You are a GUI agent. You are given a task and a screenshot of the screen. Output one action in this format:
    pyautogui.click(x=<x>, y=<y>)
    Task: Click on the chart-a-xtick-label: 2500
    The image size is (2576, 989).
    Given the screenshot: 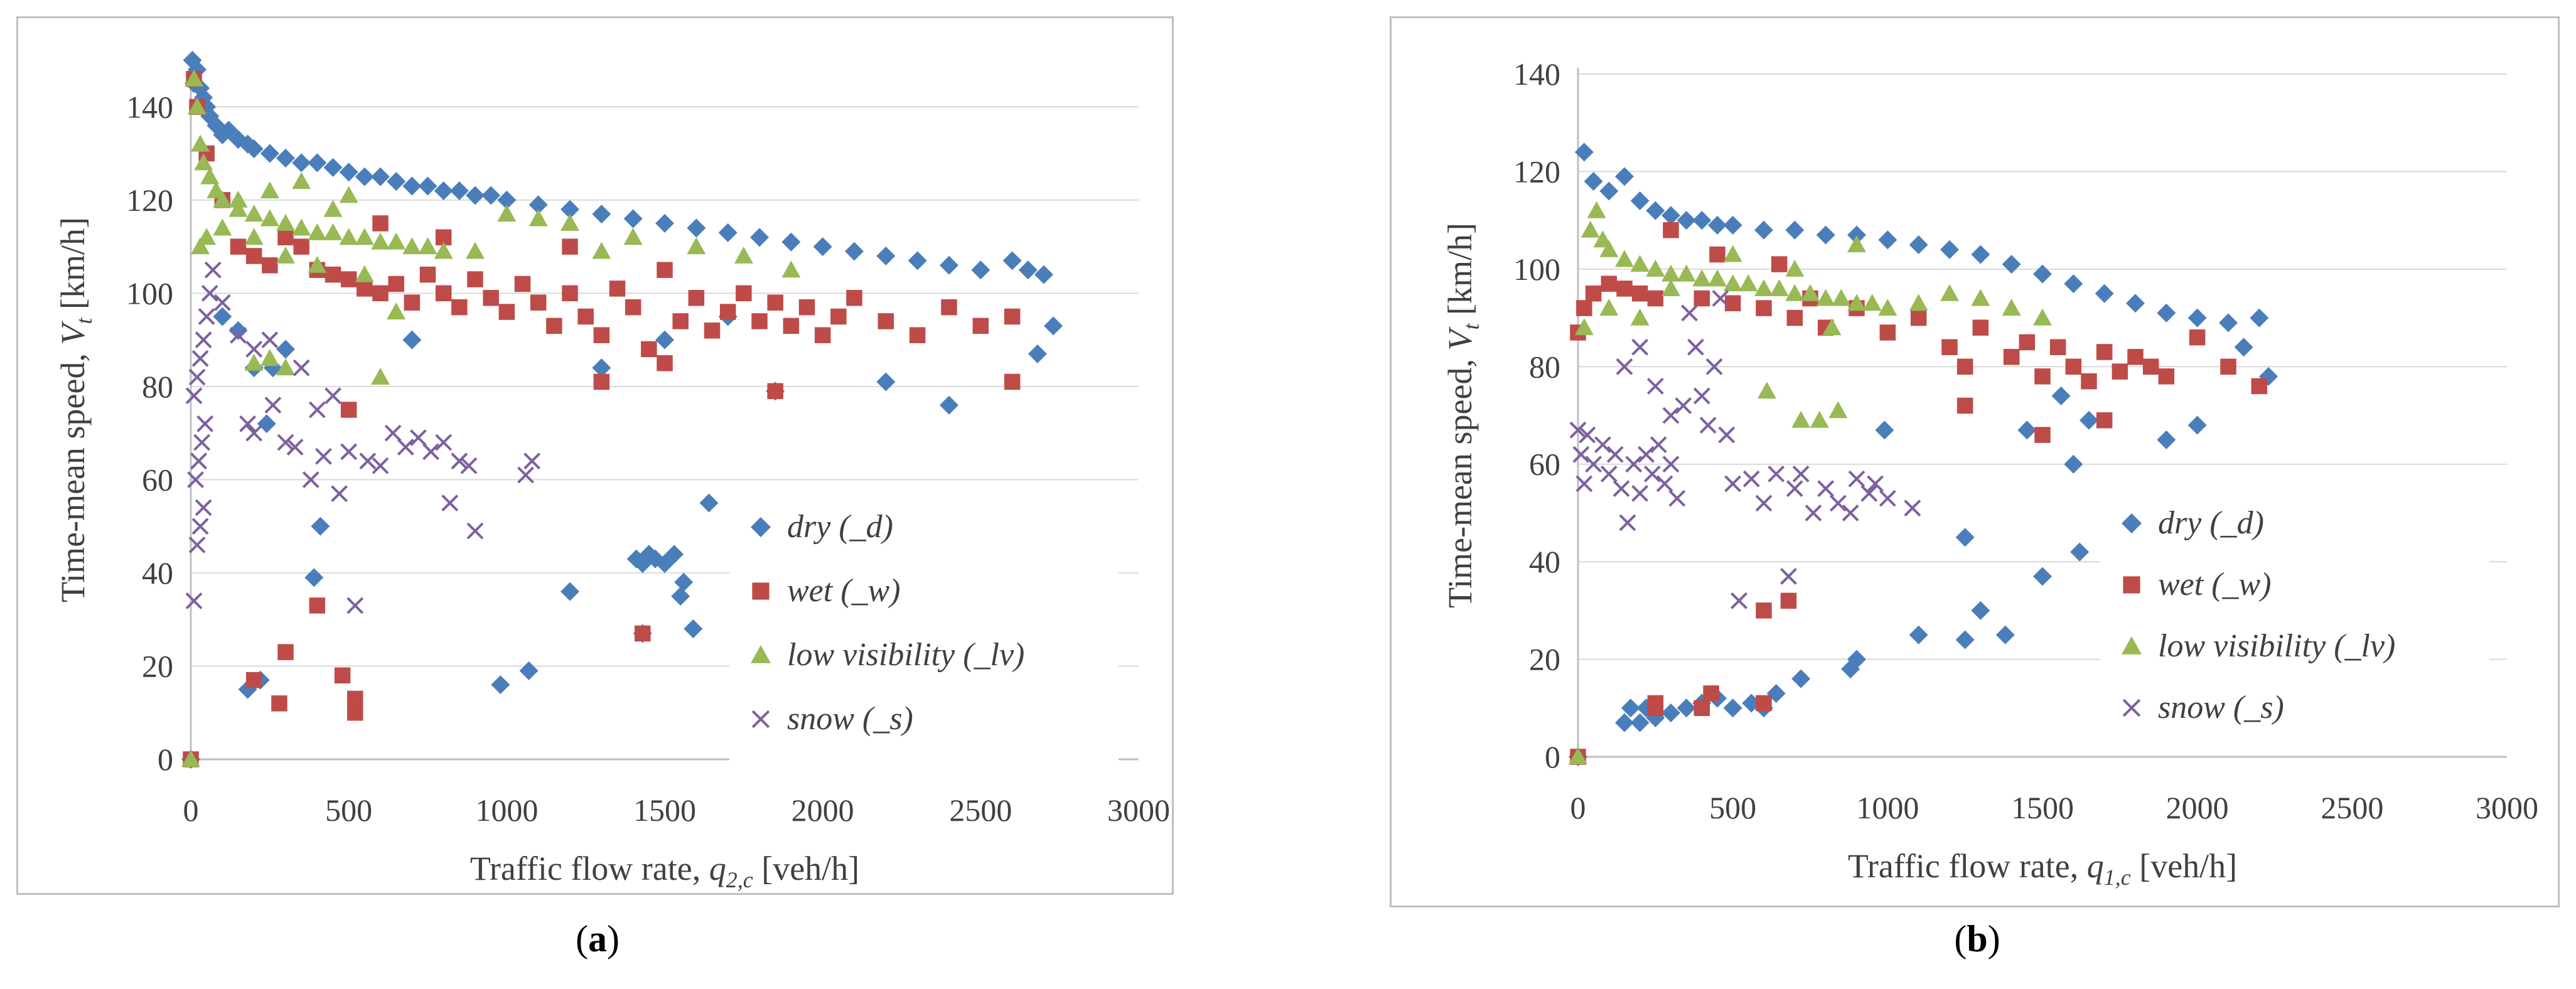 What is the action you would take?
    pyautogui.click(x=980, y=810)
    